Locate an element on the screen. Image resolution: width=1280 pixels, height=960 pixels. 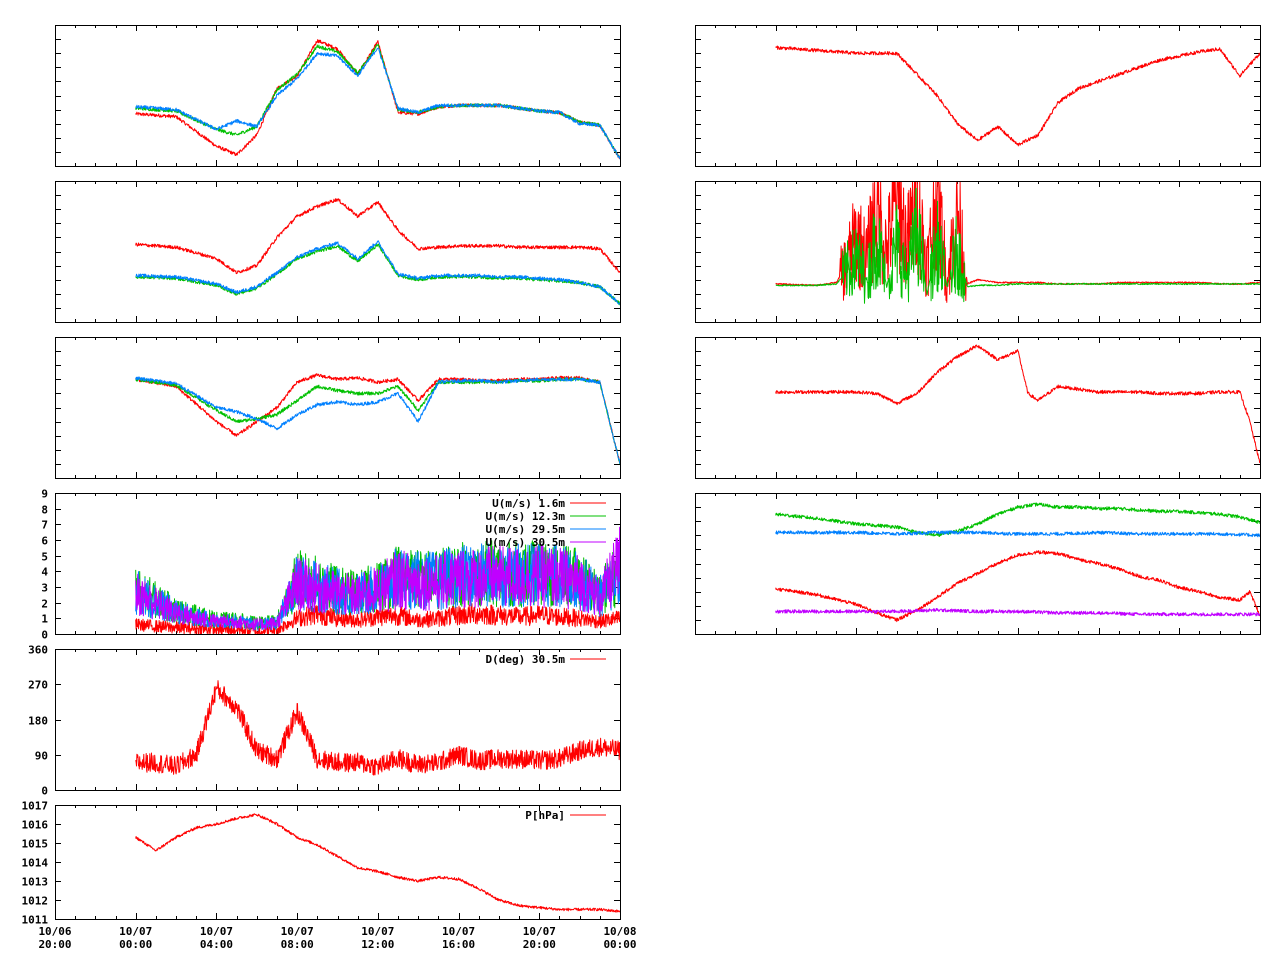
panel-p10 is located at coordinates (978, 564).